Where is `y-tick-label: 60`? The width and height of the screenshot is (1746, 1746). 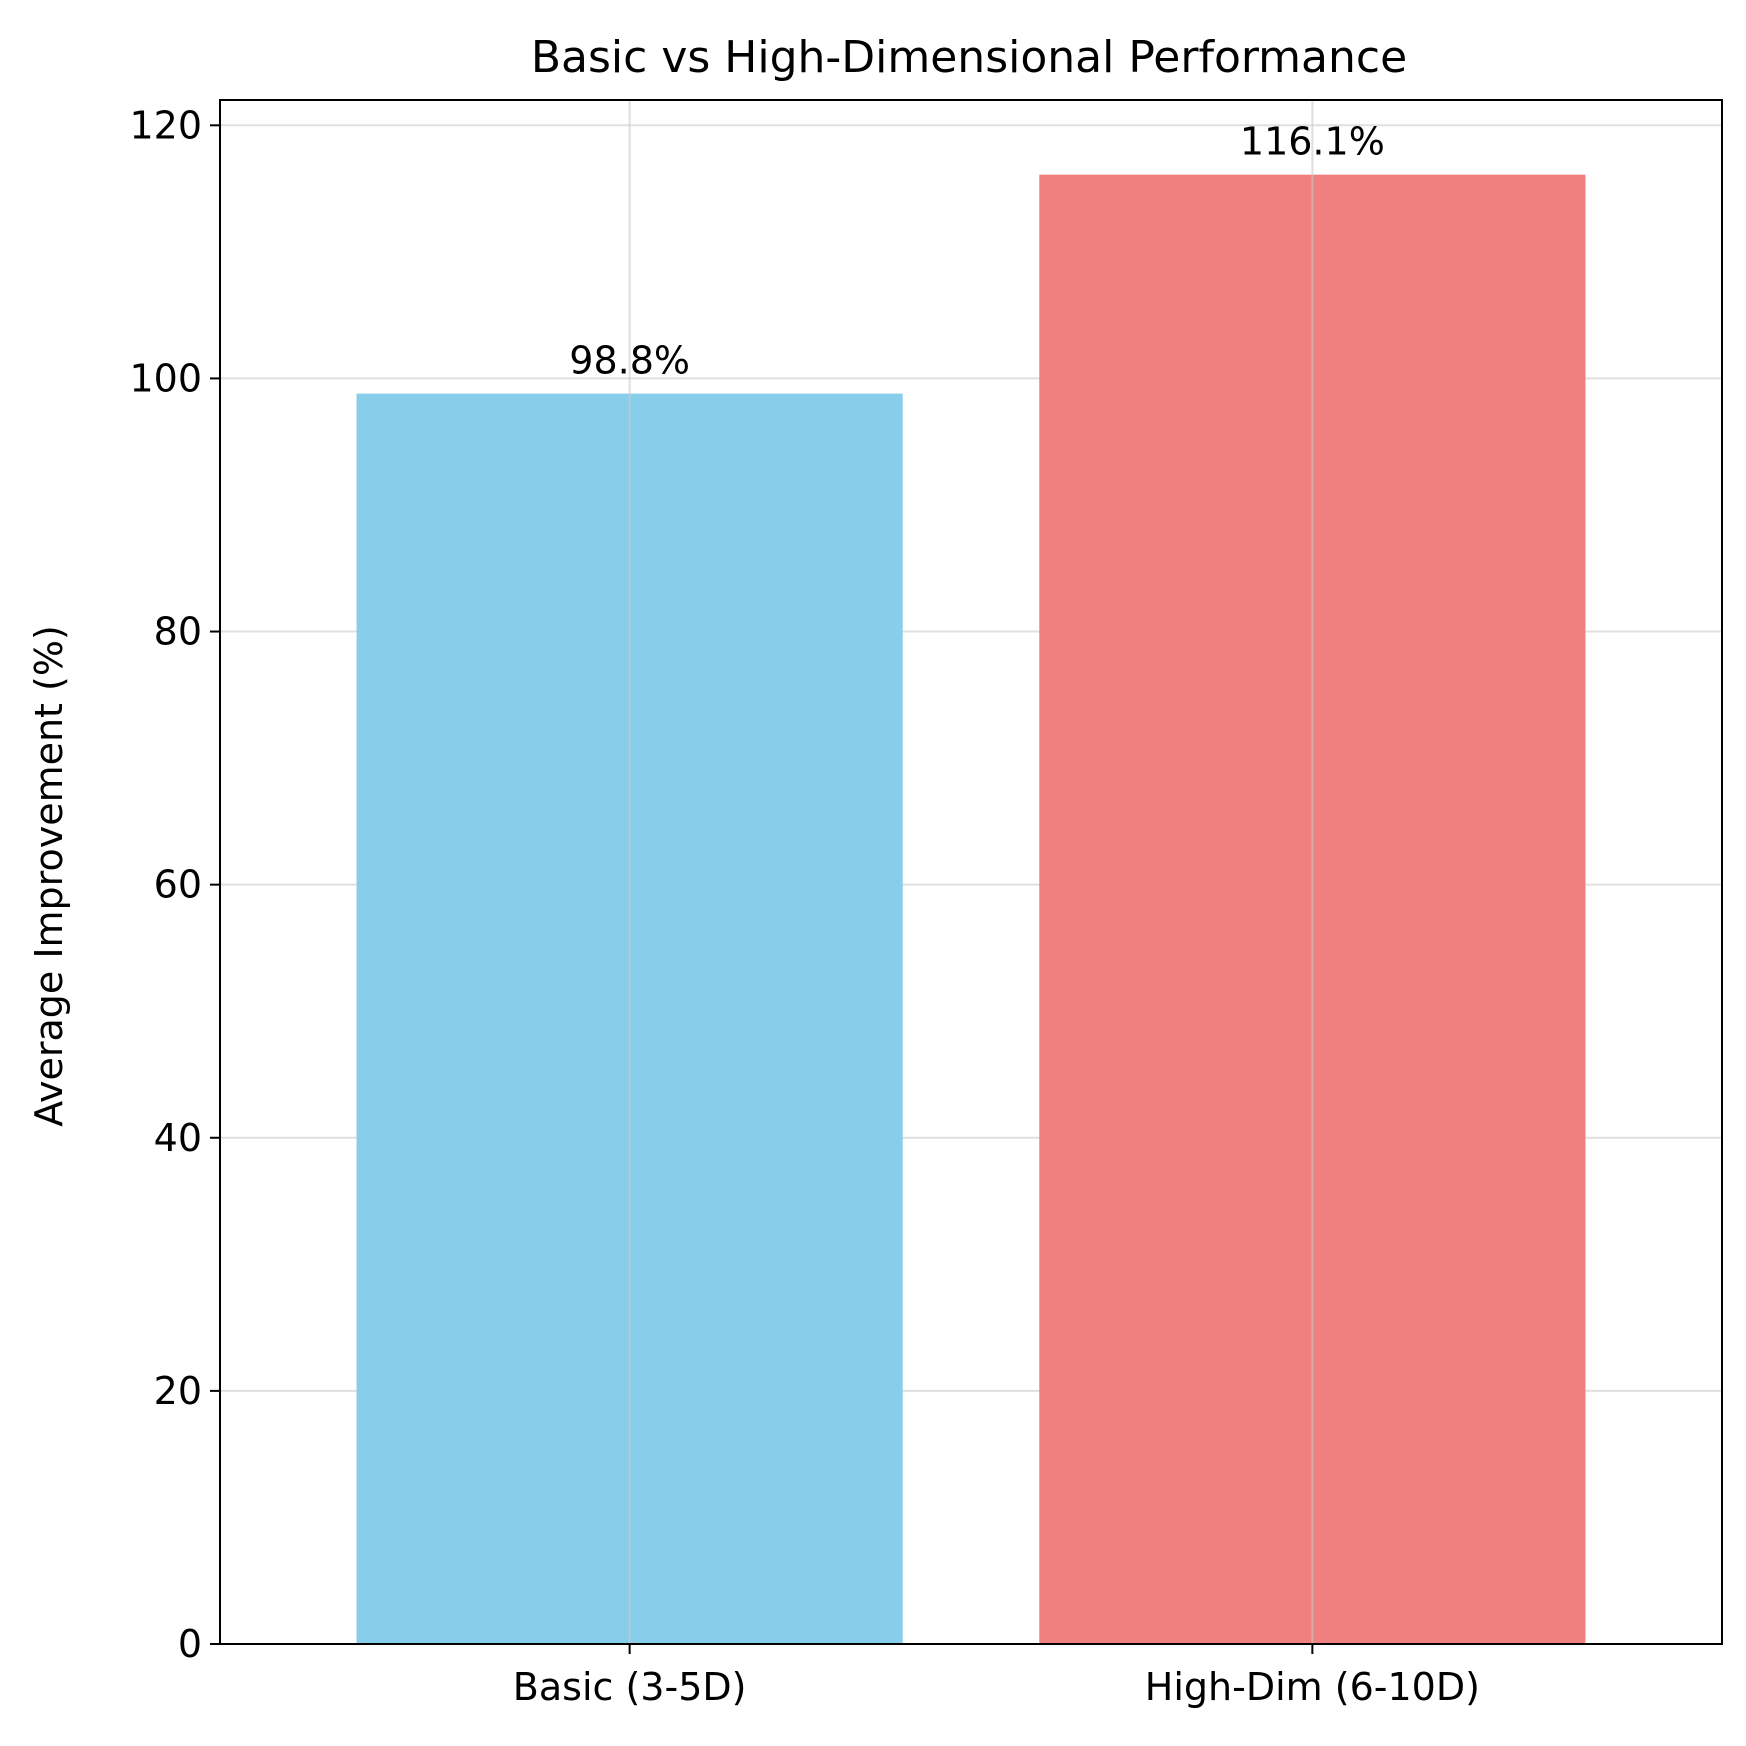
y-tick-label: 60 is located at coordinates (178, 885).